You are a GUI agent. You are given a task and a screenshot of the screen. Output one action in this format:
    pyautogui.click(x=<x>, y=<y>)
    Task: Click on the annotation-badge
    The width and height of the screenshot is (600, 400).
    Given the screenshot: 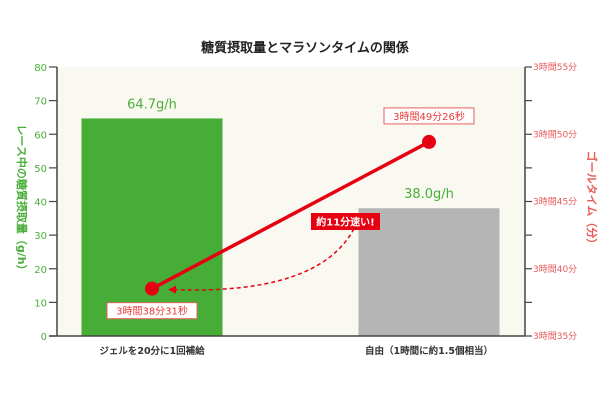 What is the action you would take?
    pyautogui.click(x=345, y=221)
    